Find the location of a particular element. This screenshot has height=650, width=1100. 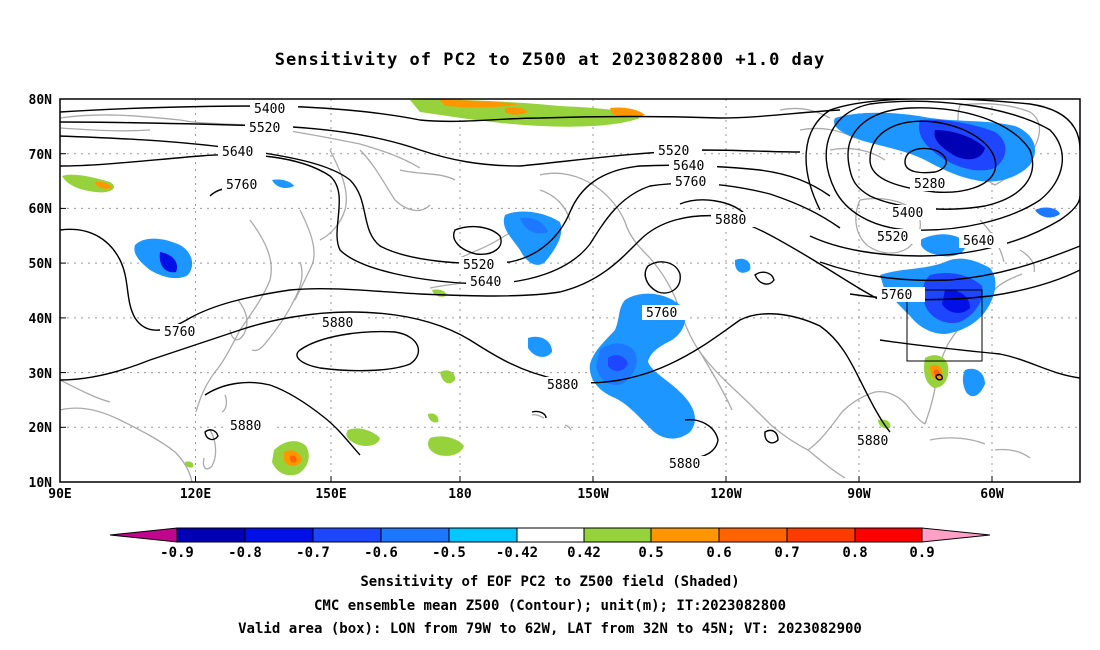

colorbar is located at coordinates (550, 535).